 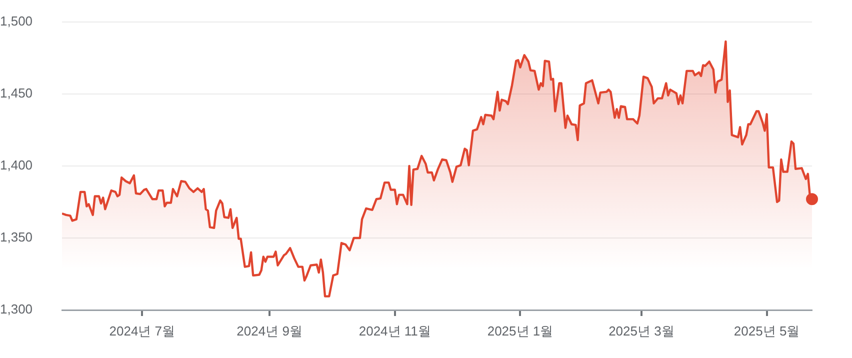 I want to click on y-tick-label: 1,500, so click(x=16, y=21).